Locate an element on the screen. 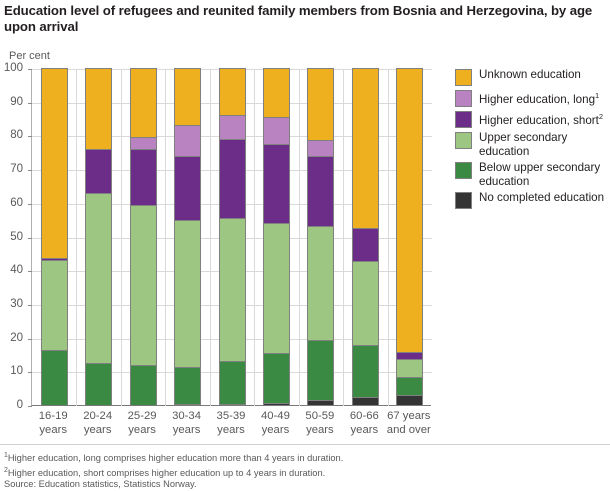  legend-item: Higher education, short2 is located at coordinates (531, 119).